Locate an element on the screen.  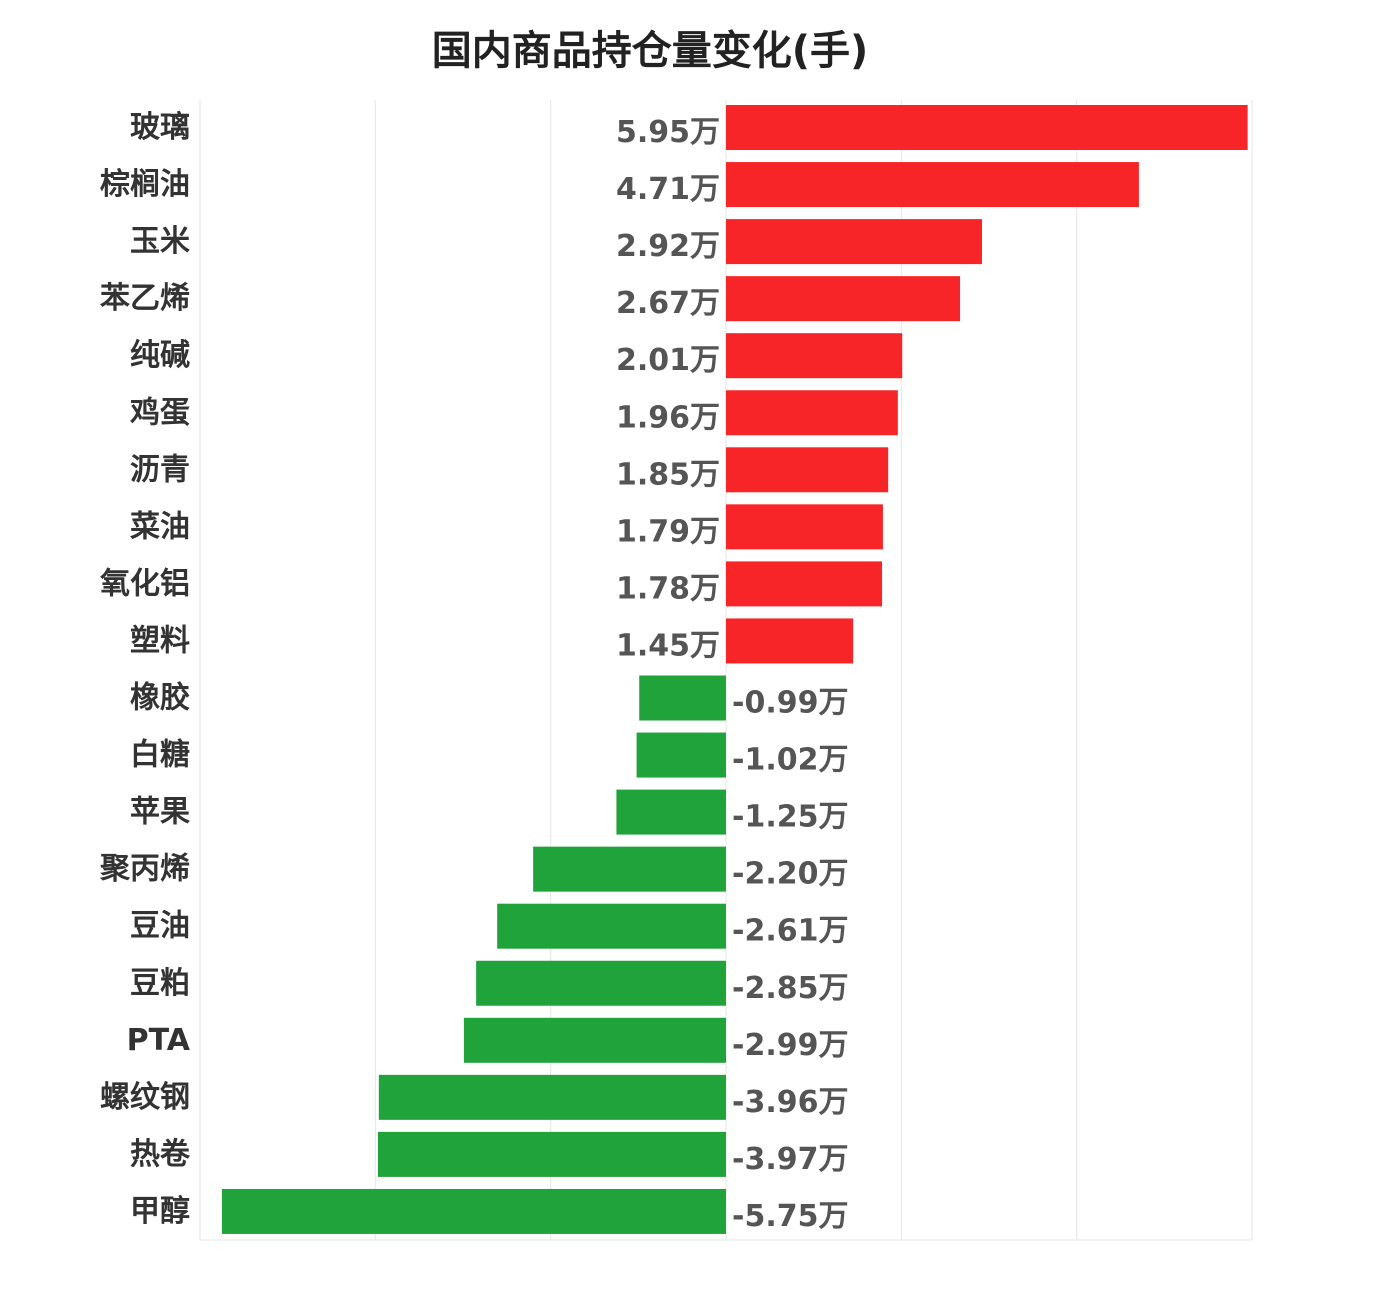
value-label: -2.61万 is located at coordinates (790, 931).